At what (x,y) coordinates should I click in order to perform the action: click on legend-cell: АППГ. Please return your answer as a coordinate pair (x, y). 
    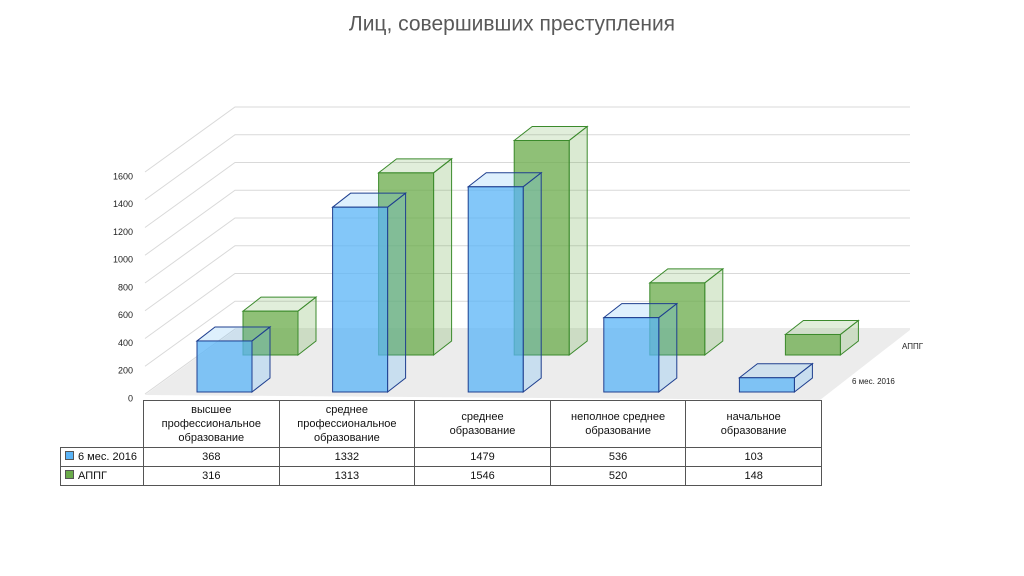
    Looking at the image, I should click on (102, 476).